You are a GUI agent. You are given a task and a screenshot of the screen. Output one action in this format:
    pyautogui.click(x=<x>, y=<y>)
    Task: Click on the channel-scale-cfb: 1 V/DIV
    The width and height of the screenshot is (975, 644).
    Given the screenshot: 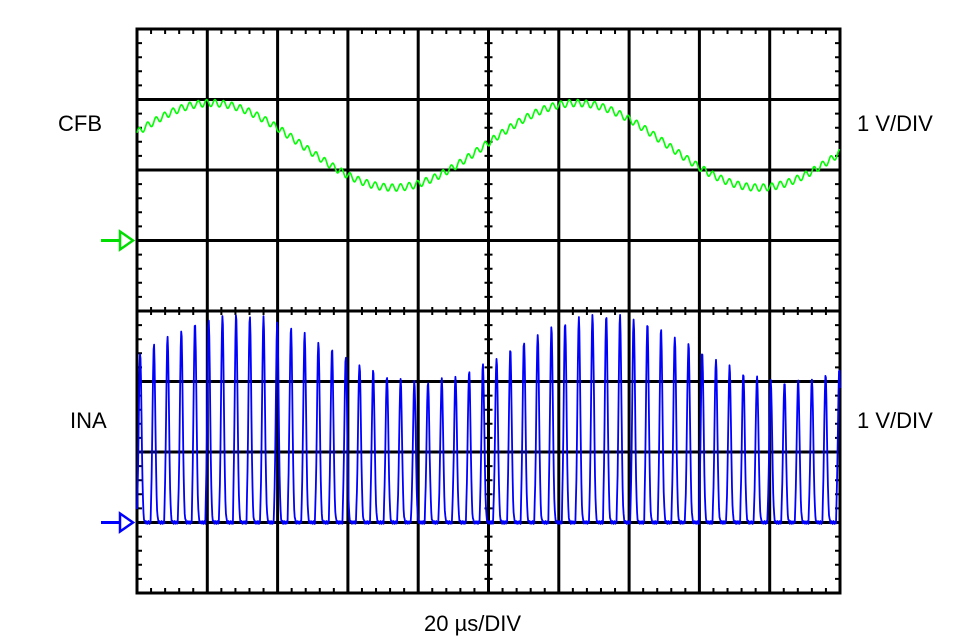 What is the action you would take?
    pyautogui.click(x=895, y=123)
    